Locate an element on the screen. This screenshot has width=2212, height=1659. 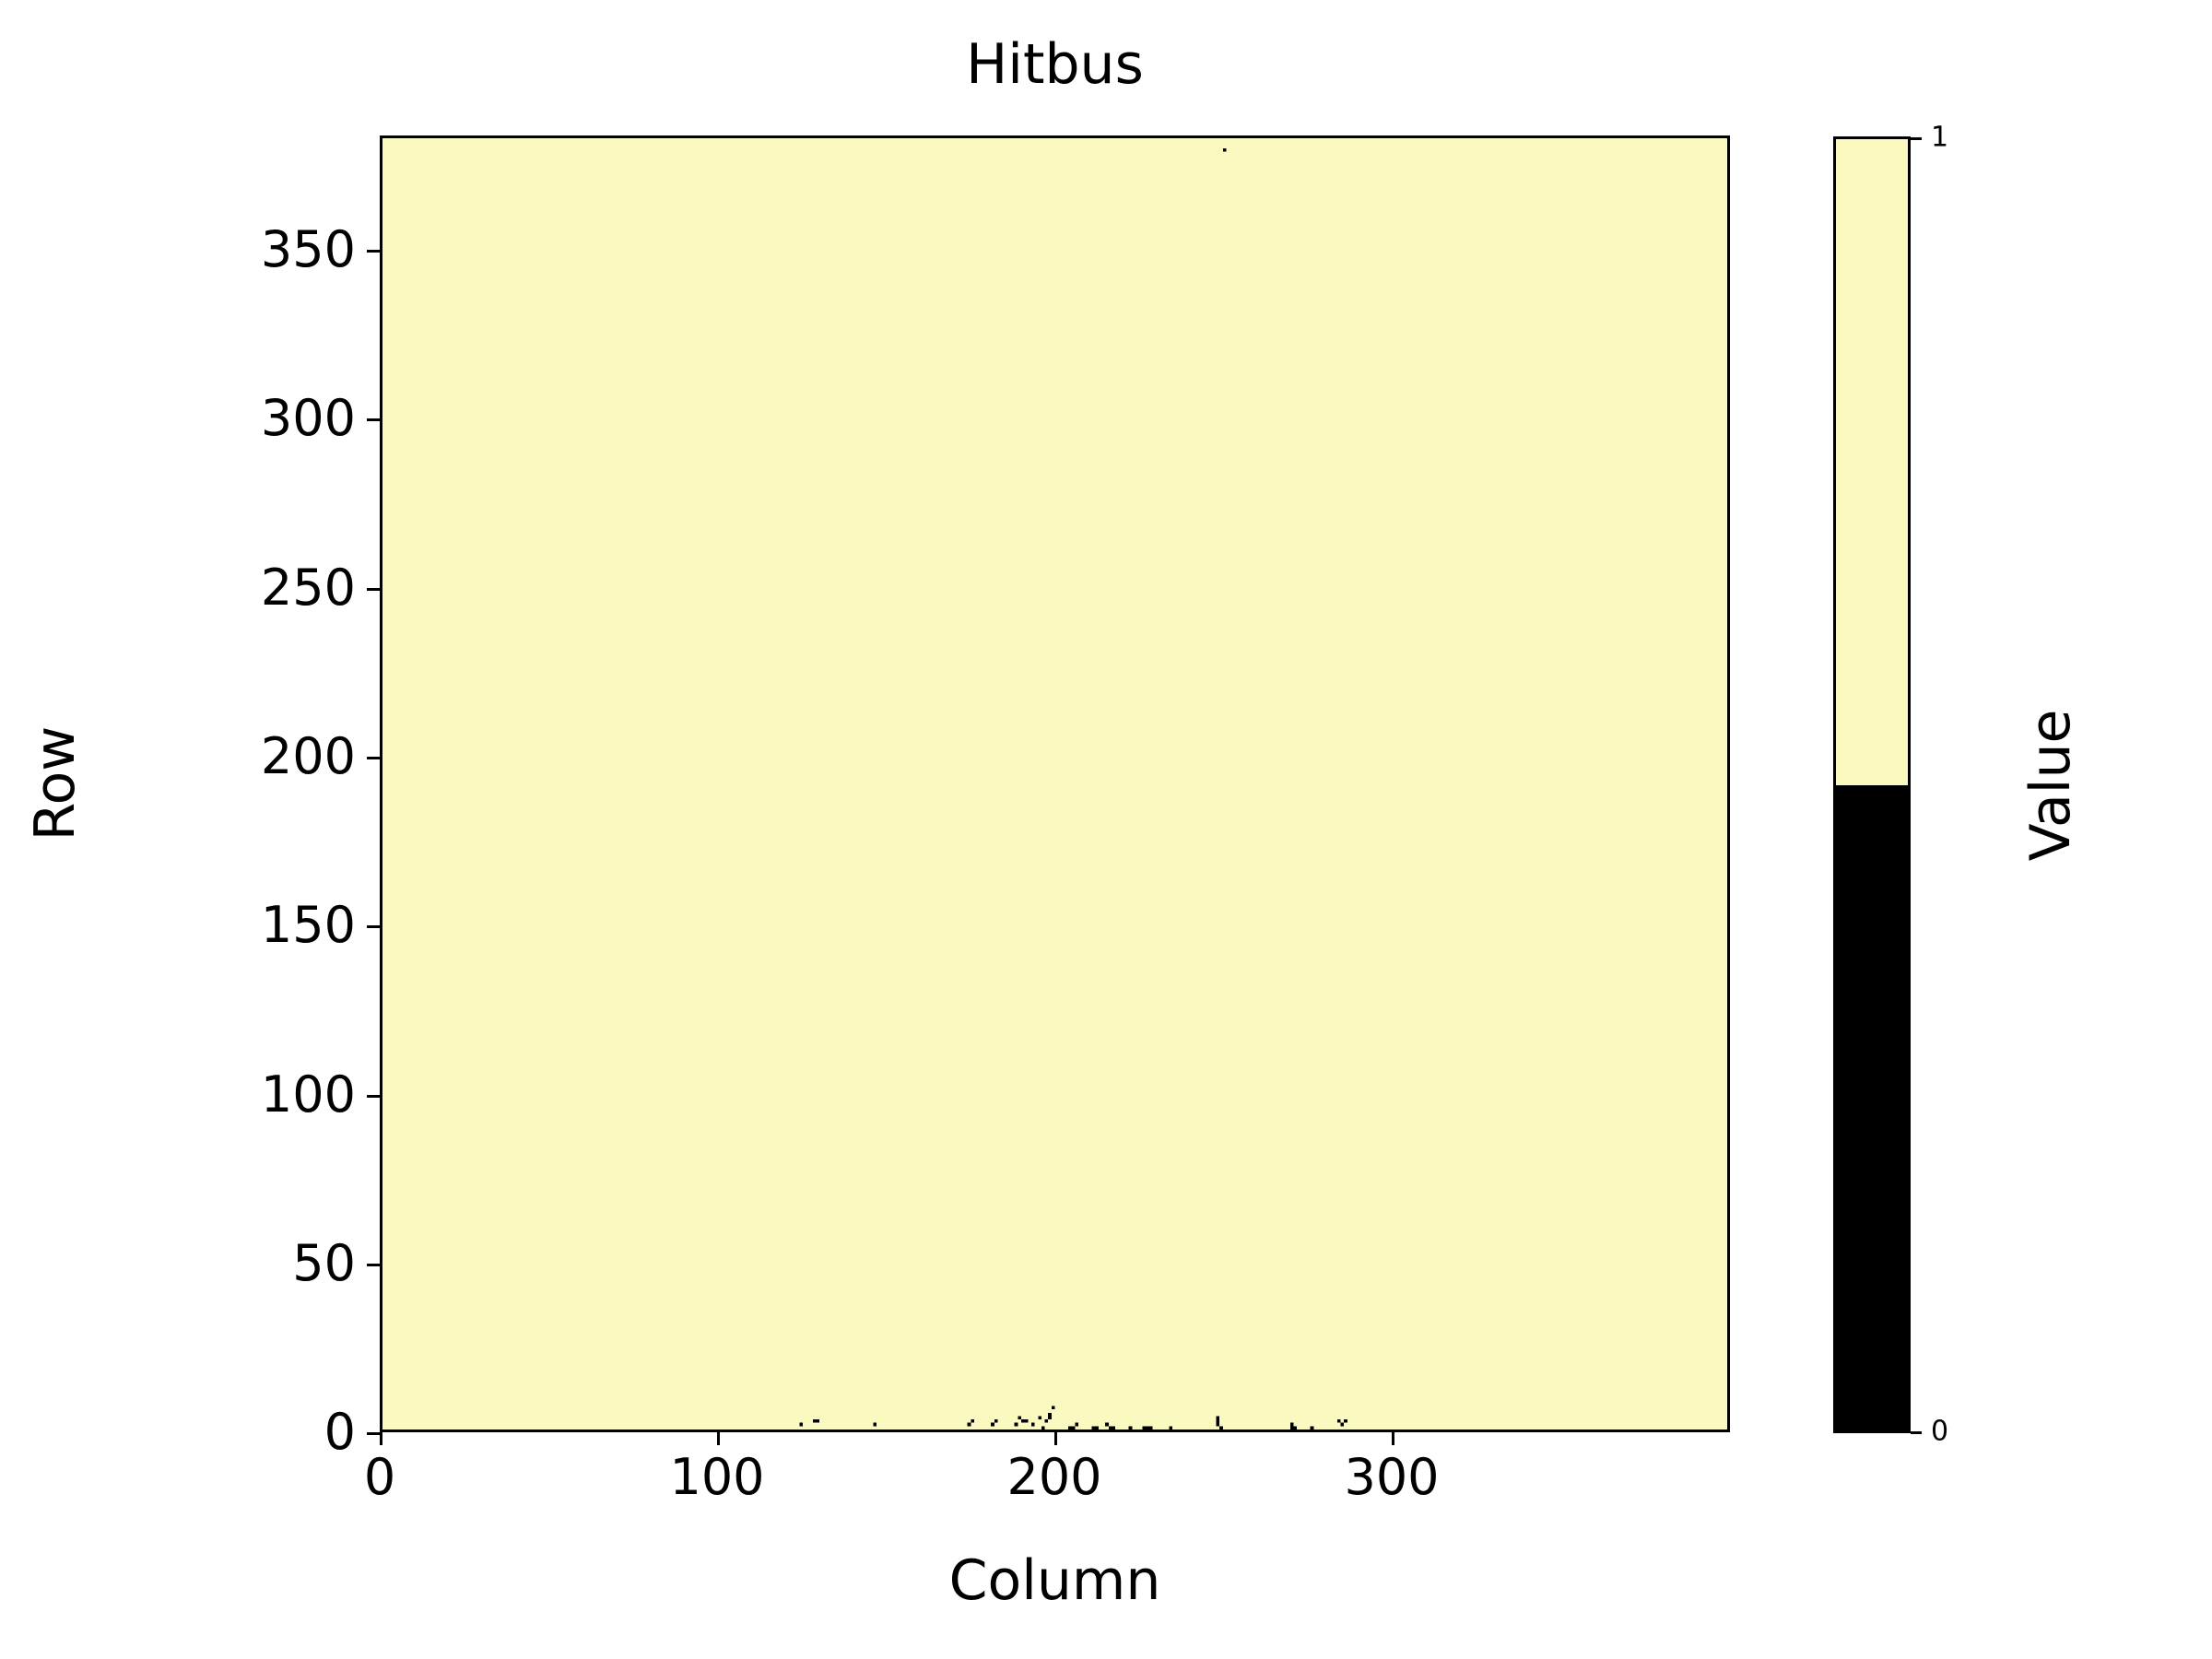
page-title: Hitbus is located at coordinates (1055, 64).